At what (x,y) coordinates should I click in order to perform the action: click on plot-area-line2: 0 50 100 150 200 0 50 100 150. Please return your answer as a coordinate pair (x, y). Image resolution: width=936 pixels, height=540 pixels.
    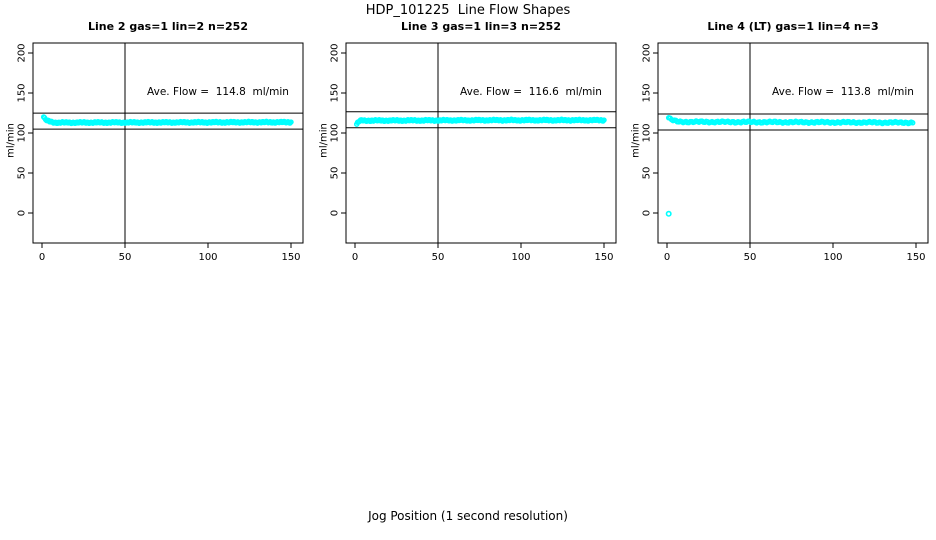
    Looking at the image, I should click on (160, 152).